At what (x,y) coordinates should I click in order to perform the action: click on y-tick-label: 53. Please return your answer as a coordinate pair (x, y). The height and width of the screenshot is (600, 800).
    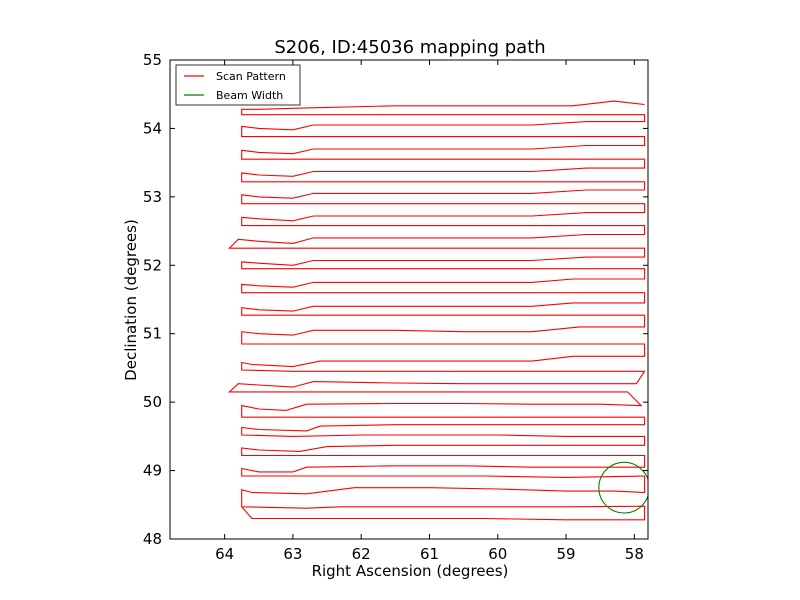
    Looking at the image, I should click on (152, 197).